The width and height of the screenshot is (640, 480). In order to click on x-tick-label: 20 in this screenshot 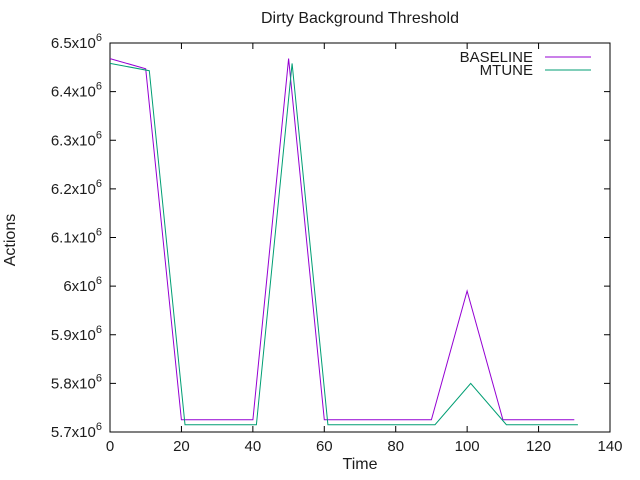, I will do `click(181, 446)`.